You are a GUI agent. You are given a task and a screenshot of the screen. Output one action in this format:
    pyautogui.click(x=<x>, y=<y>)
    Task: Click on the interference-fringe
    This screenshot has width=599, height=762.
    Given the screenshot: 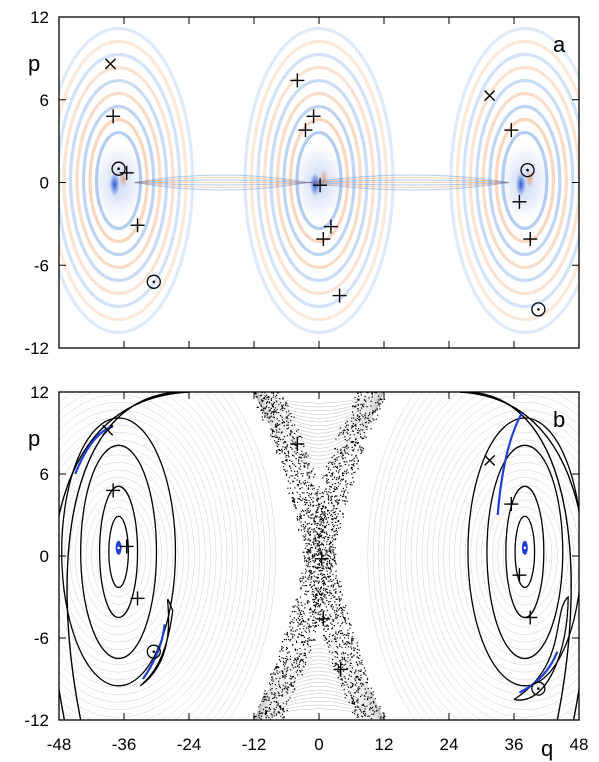 What is the action you would take?
    pyautogui.click(x=321, y=182)
    